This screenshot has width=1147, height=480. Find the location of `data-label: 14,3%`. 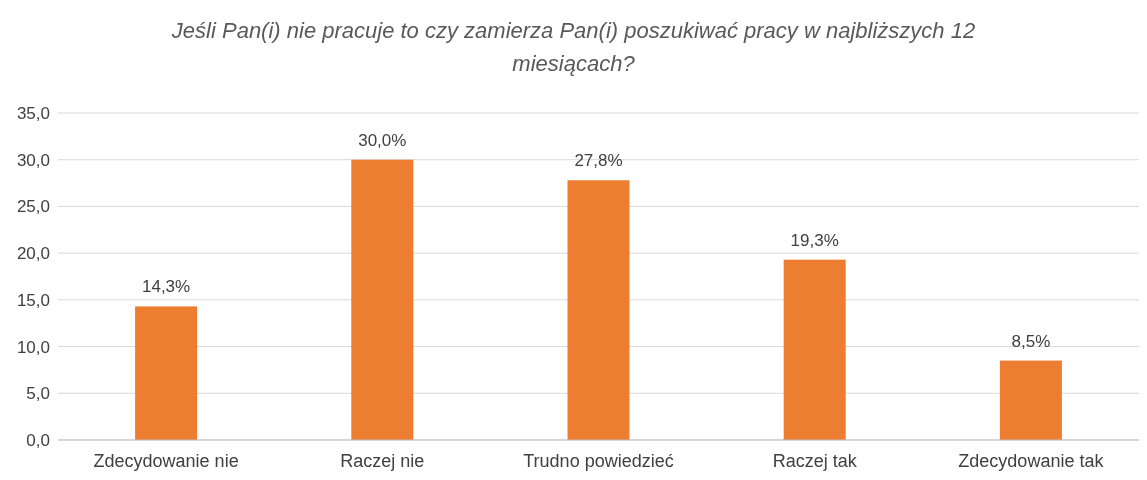

data-label: 14,3% is located at coordinates (166, 287).